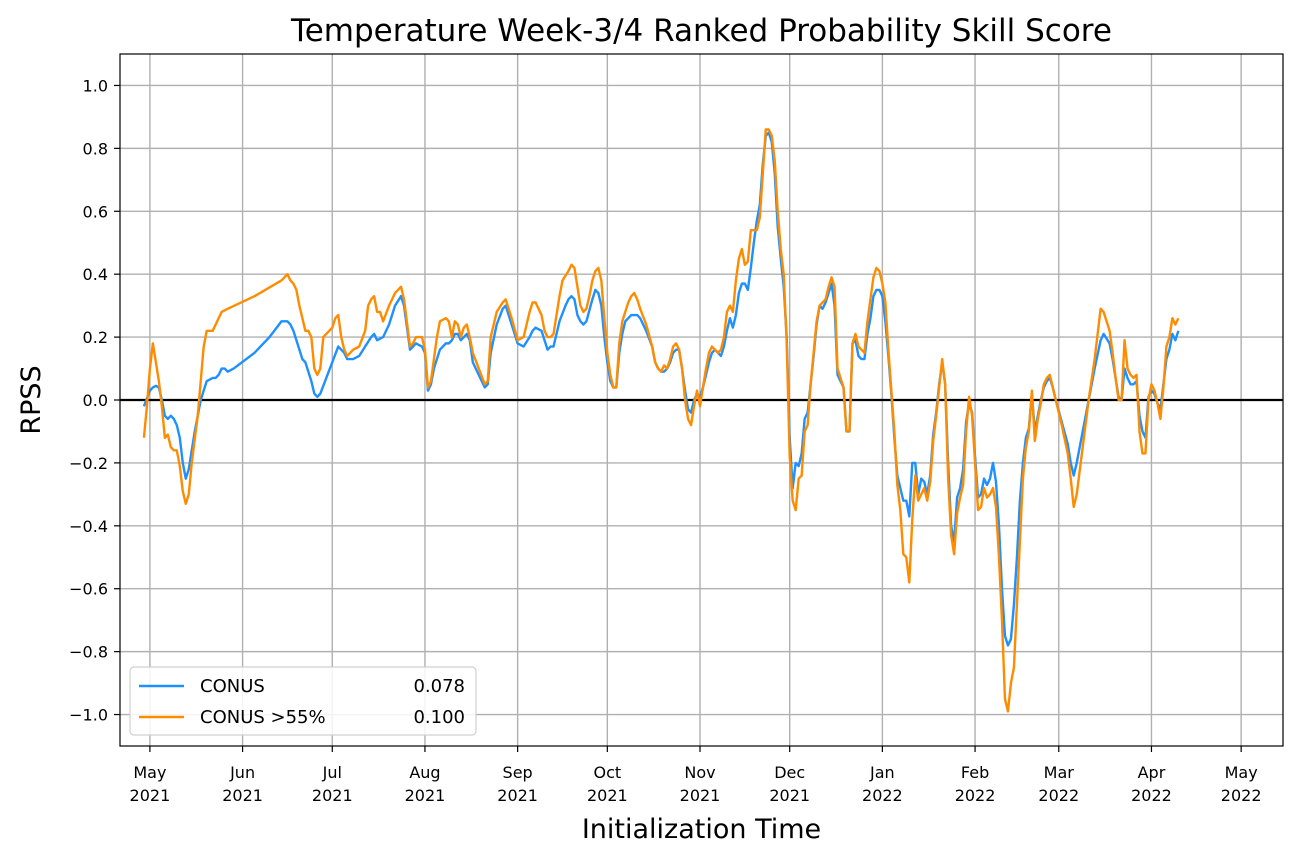 The height and width of the screenshot is (859, 1297). What do you see at coordinates (1152, 772) in the screenshot?
I see `x-tick-label-month: Apr` at bounding box center [1152, 772].